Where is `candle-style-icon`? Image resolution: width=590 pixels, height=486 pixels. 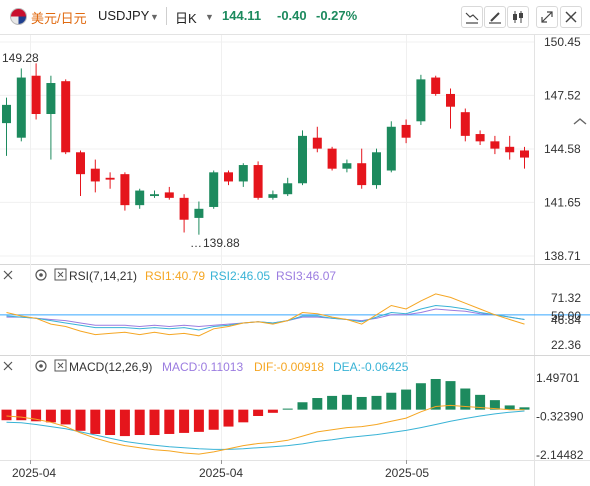
candle-style-icon is located at coordinates (518, 17).